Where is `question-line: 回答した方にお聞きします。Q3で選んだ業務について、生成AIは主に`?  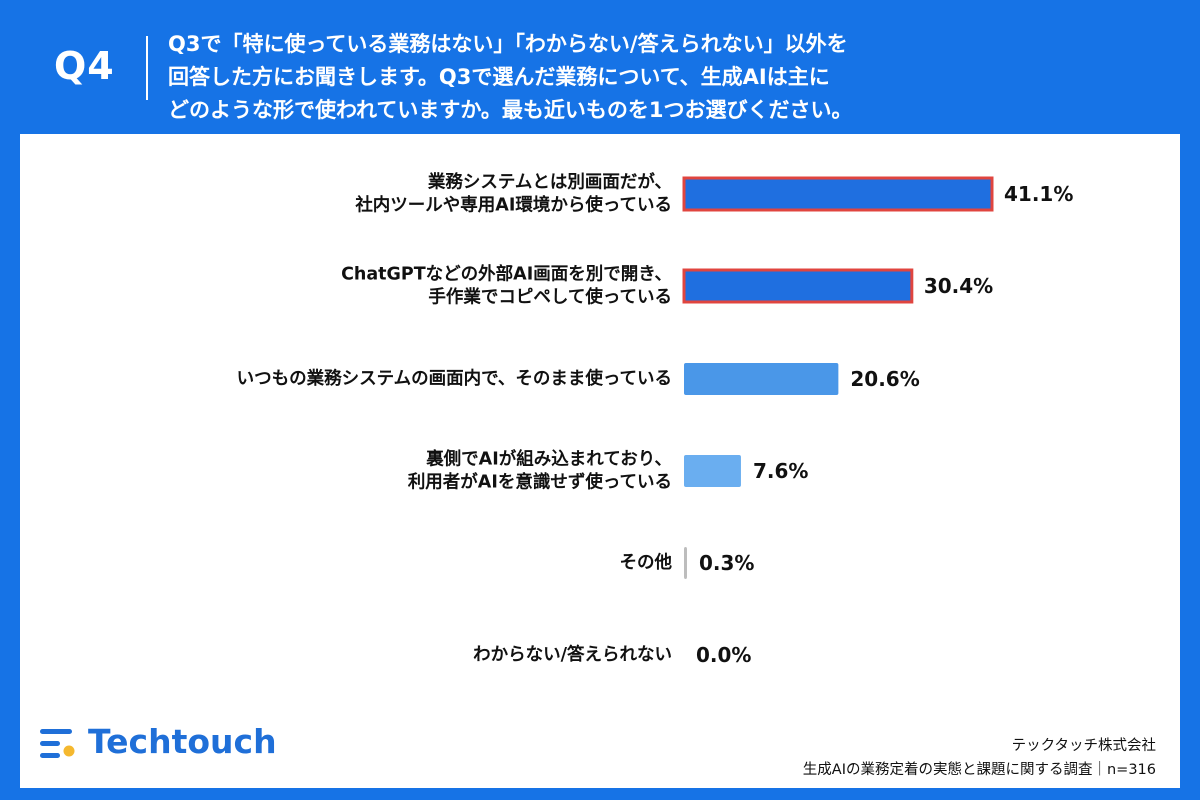 question-line: 回答した方にお聞きします。Q3で選んだ業務について、生成AIは主に is located at coordinates (499, 77).